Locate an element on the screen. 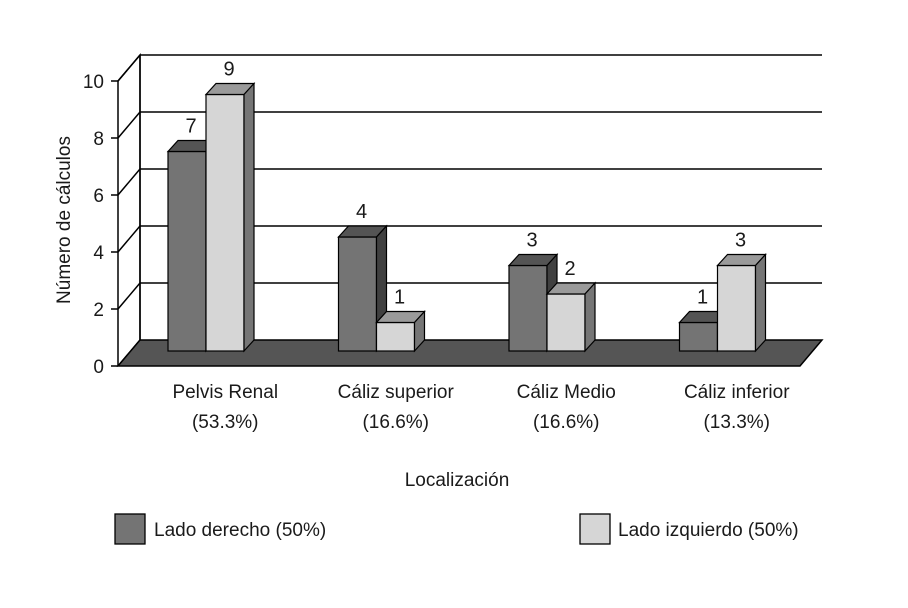  y-tick-label: 0 is located at coordinates (98, 367).